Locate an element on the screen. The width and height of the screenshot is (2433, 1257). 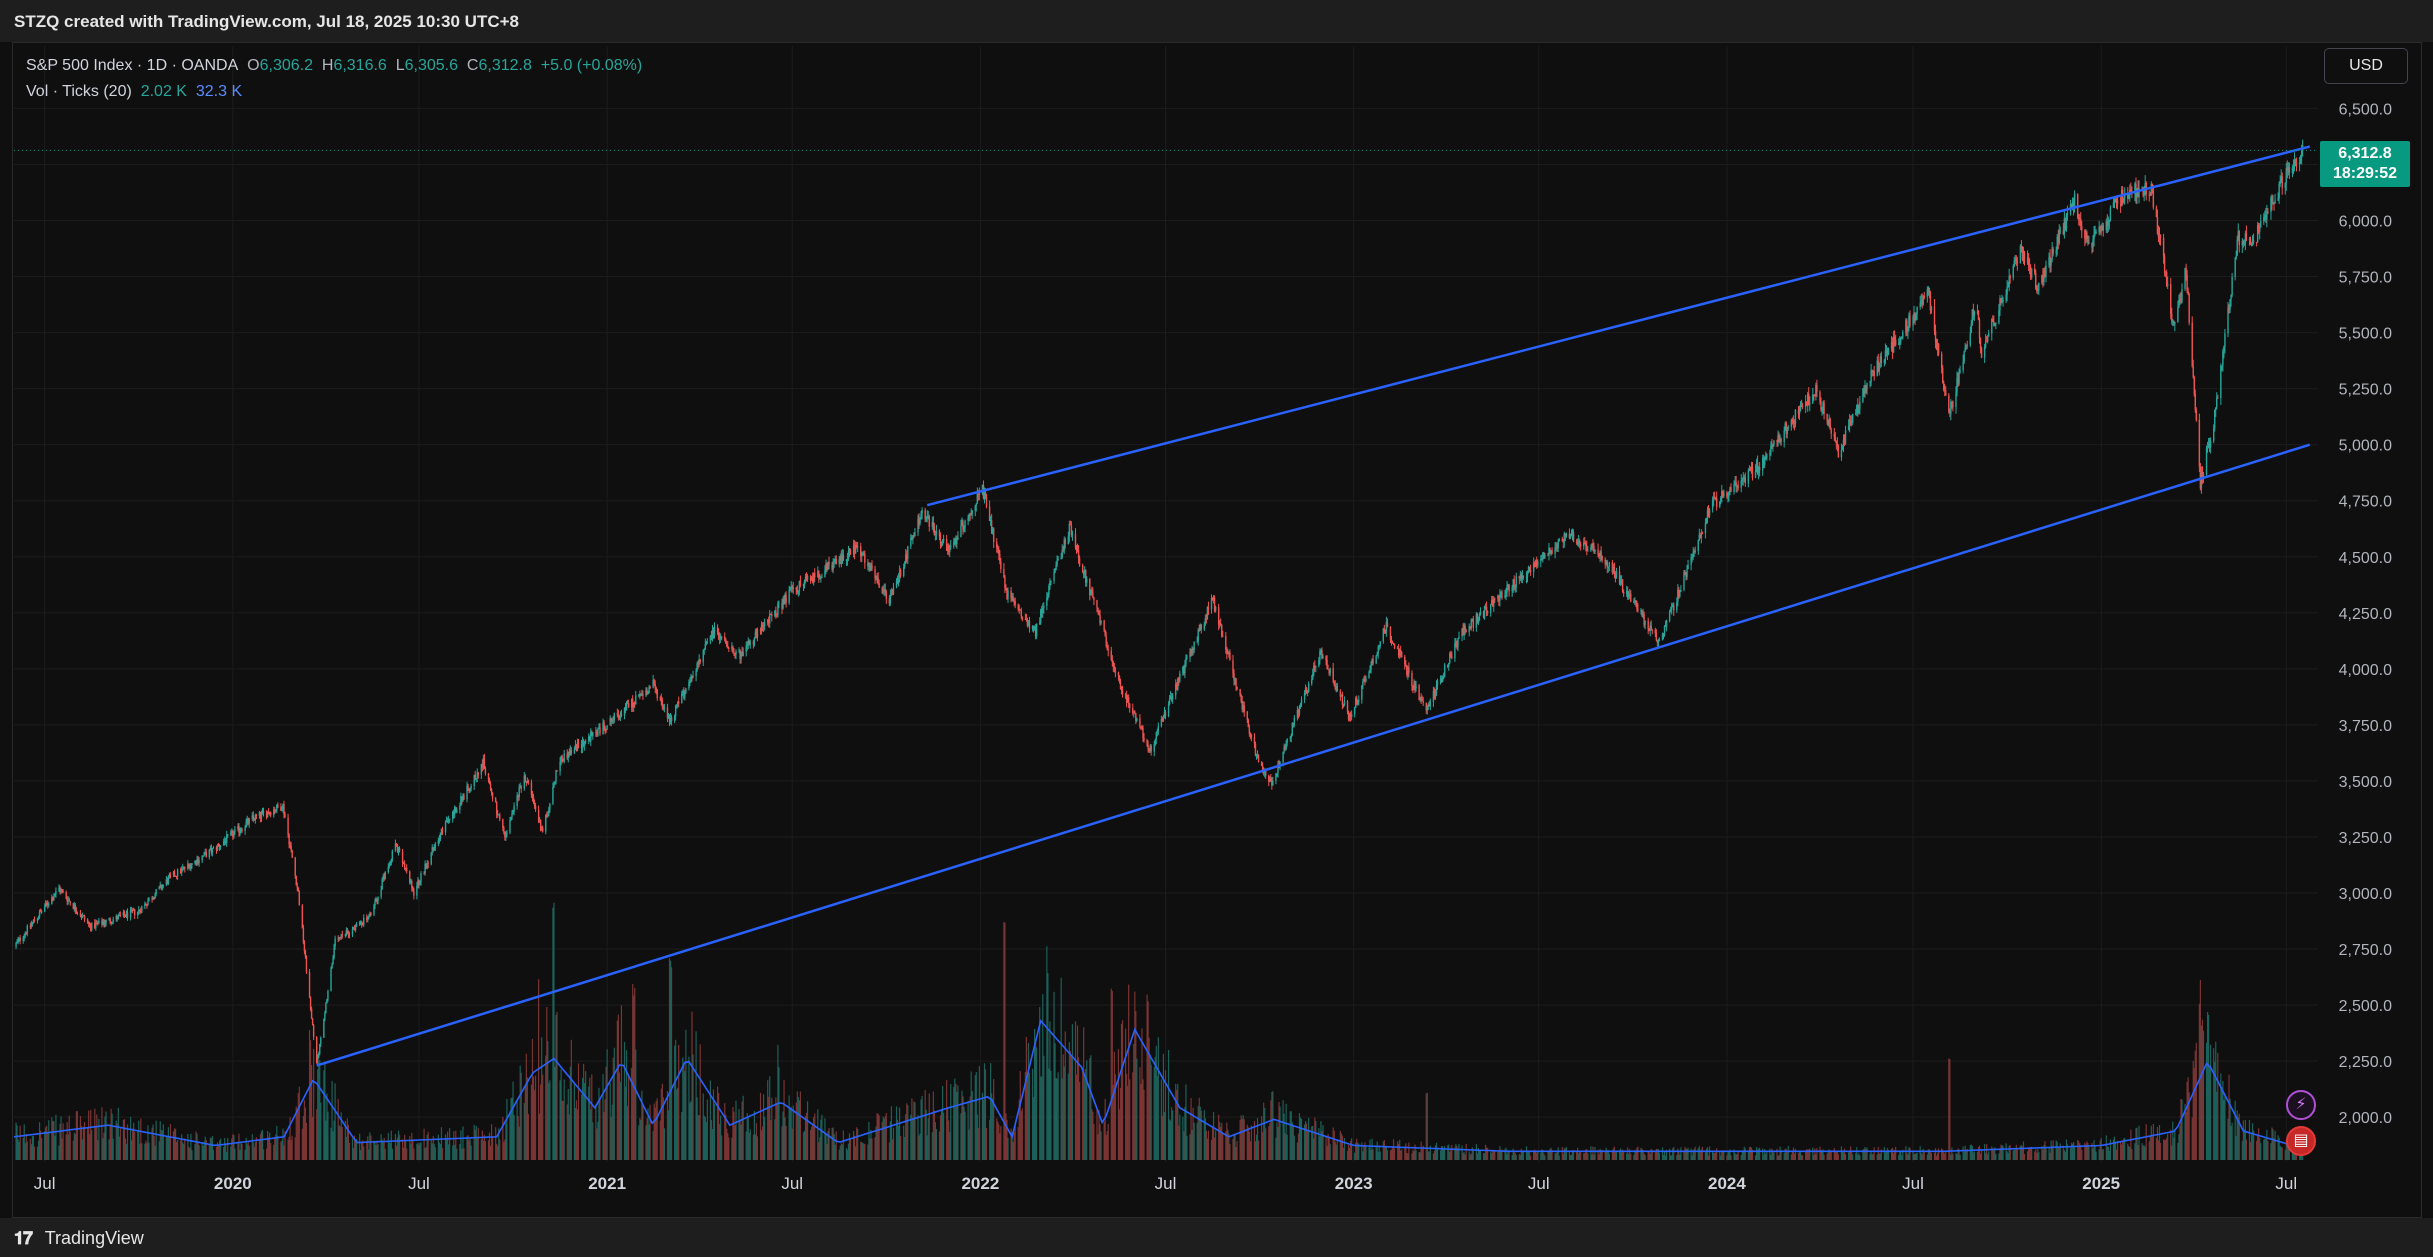
currency-button: USD is located at coordinates (2366, 66).